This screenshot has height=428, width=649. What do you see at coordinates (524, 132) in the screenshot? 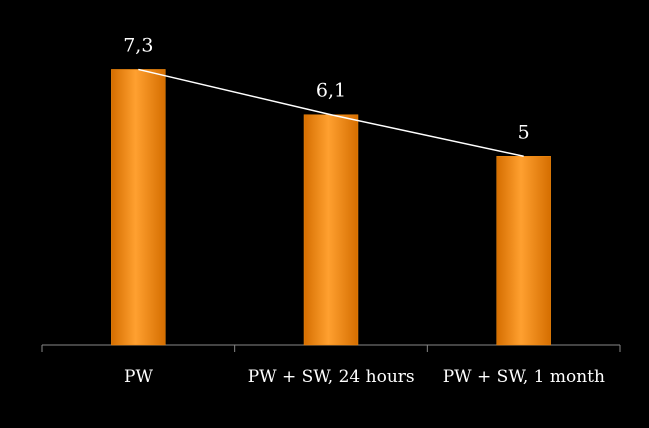
I see `value-label: 5` at bounding box center [524, 132].